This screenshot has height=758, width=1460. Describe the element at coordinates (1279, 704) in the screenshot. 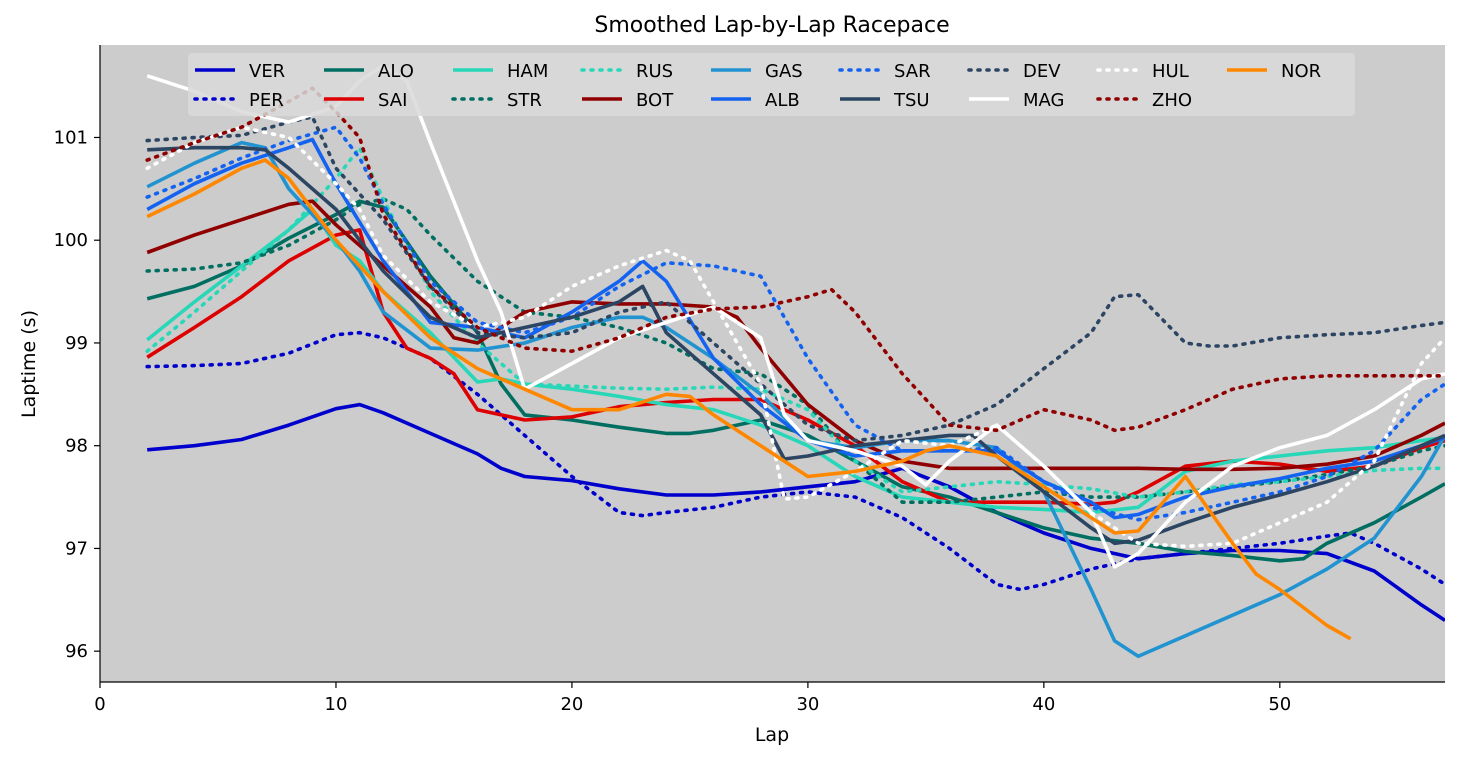

I see `x-tick-label: 50` at that location.